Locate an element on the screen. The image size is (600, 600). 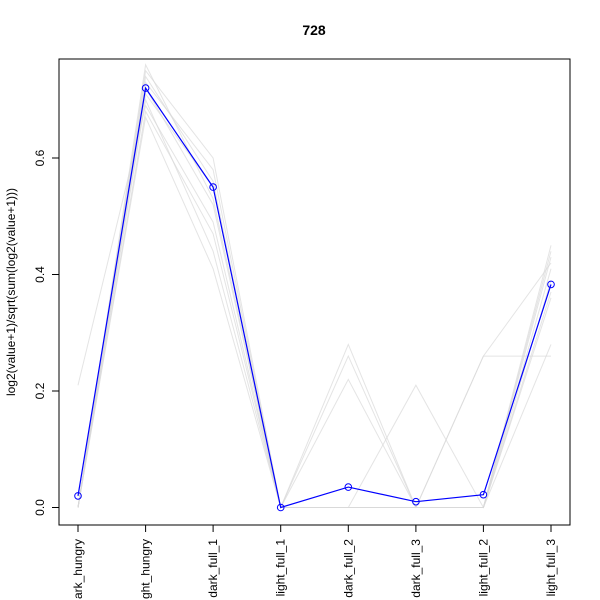
y-axis-label: log2(value+1)/sqrt(sum(log2(value+1))) is located at coordinates (11, 292).